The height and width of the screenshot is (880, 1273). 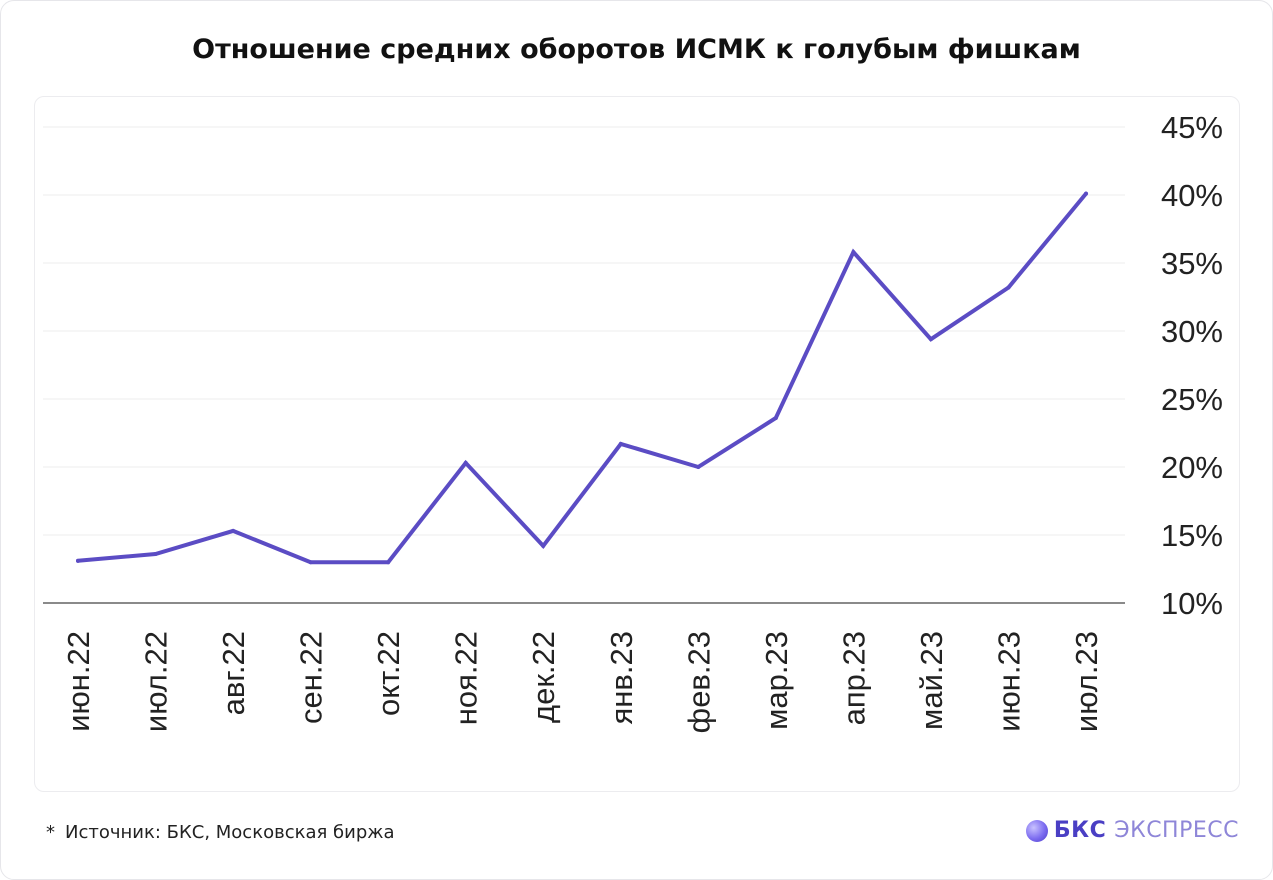 I want to click on y-tick-label: 30%, so click(x=1192, y=331).